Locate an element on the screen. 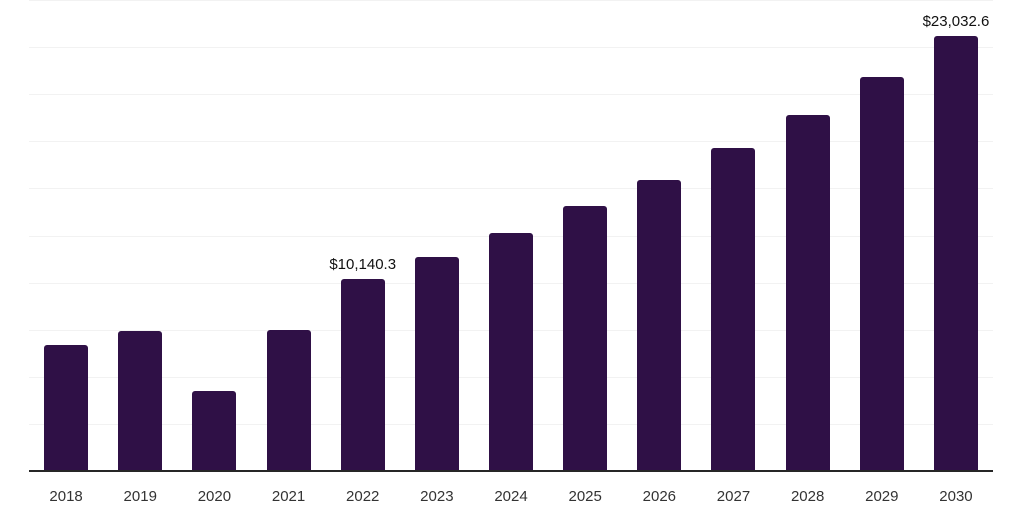 This screenshot has height=512, width=1024. bar-value-label-2022: $10,140.3 is located at coordinates (363, 264).